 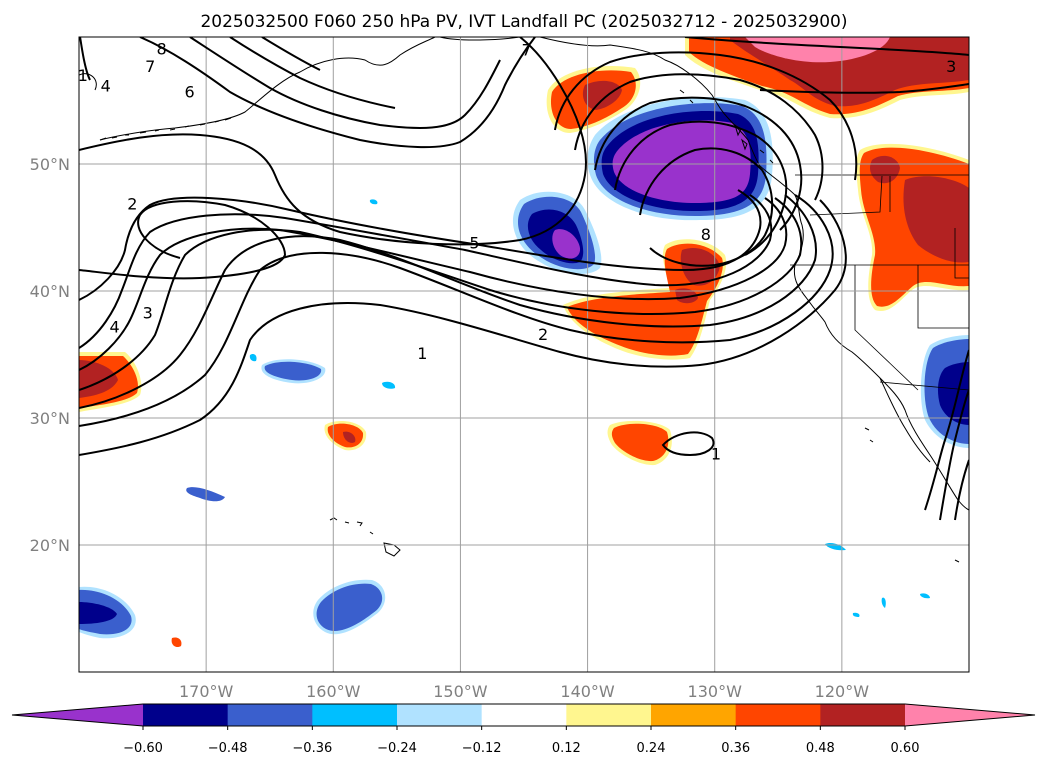 I want to click on lon-tick-label: 130°W, so click(x=715, y=691).